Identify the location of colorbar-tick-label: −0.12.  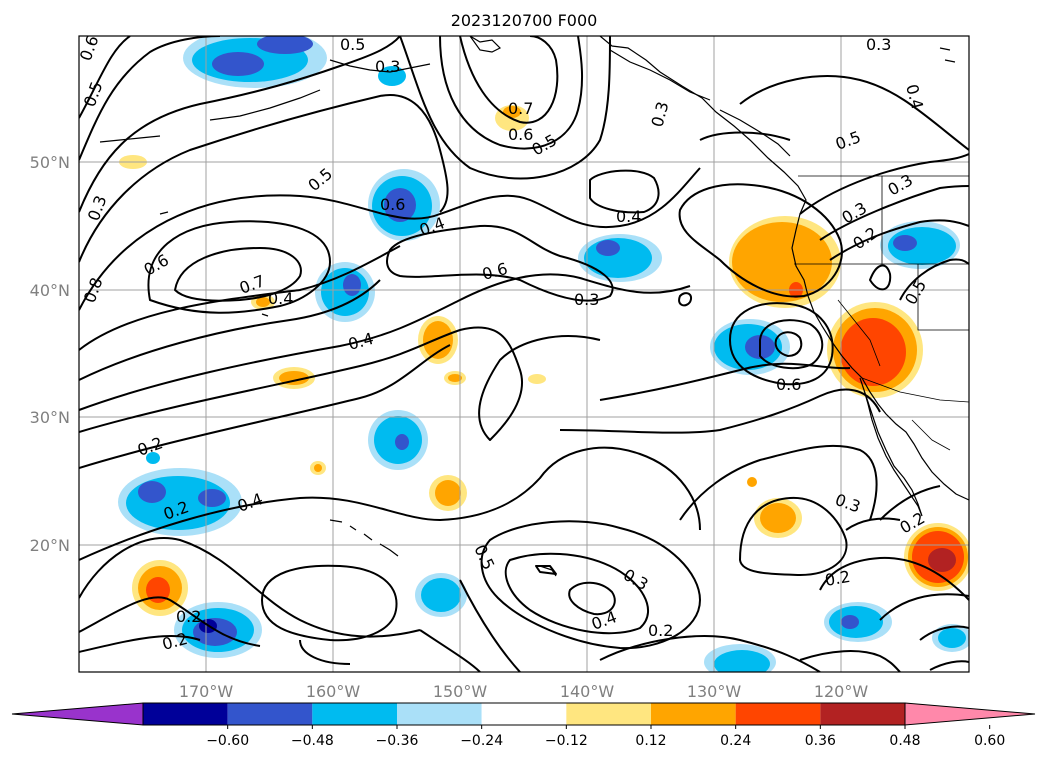
(566, 741).